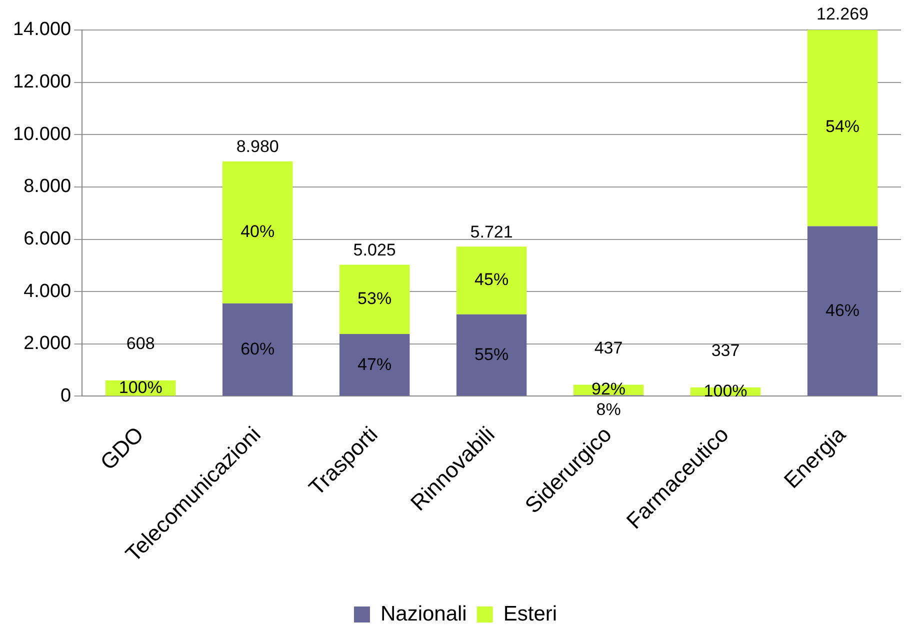 The image size is (916, 640). Describe the element at coordinates (48, 291) in the screenshot. I see `y-tick-label: 4.000` at that location.